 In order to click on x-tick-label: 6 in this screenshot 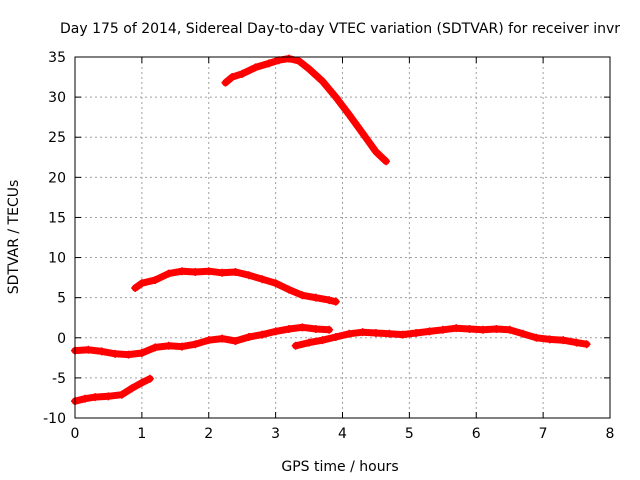, I will do `click(476, 434)`.